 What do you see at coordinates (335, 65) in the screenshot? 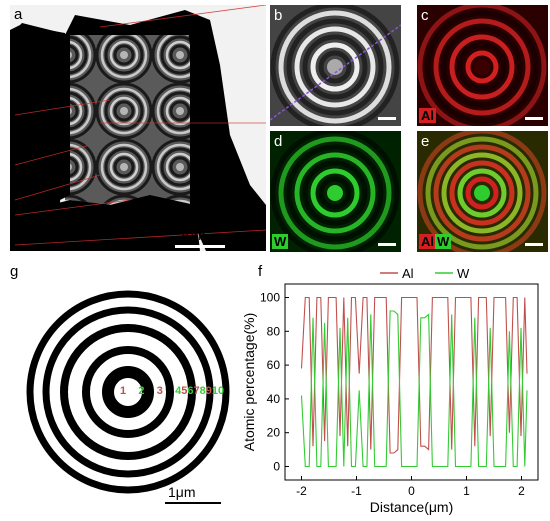
I see `panel-b-grayscale-map: b` at bounding box center [335, 65].